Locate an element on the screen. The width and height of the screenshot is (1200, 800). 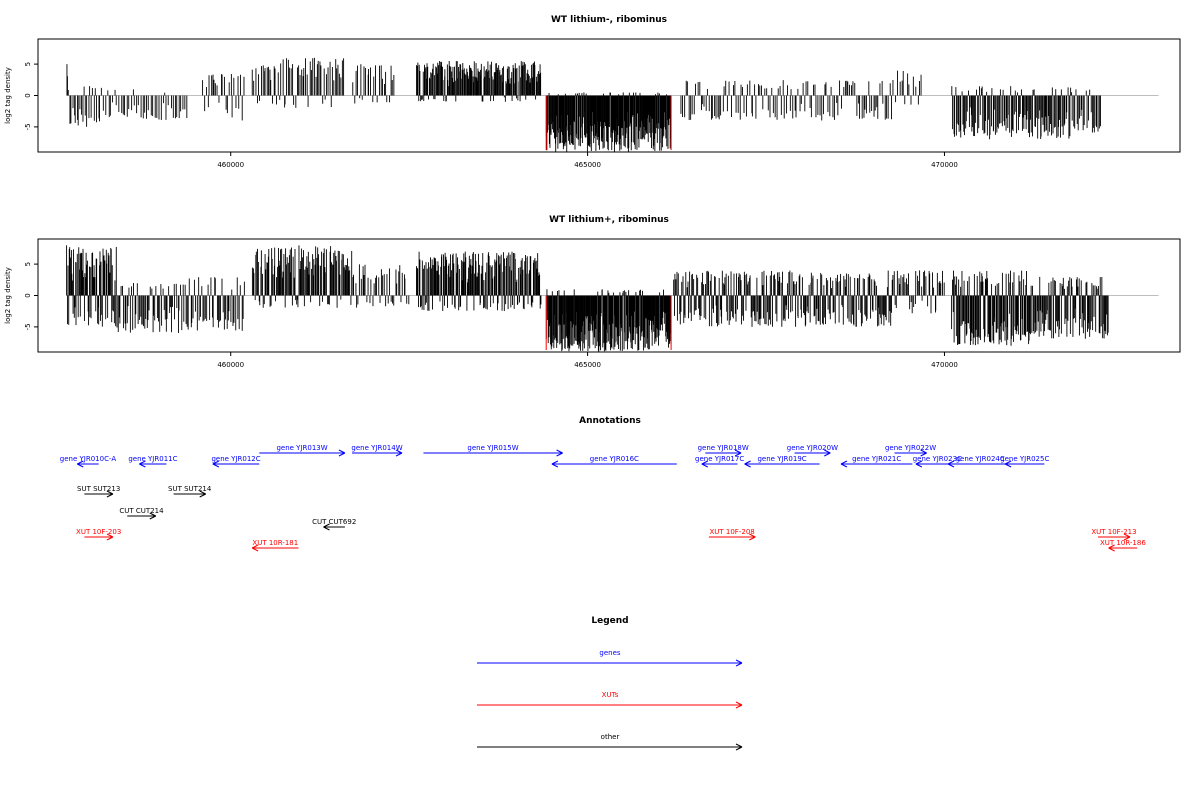
y-axis-label: log2 tag density is located at coordinates (8, 95).